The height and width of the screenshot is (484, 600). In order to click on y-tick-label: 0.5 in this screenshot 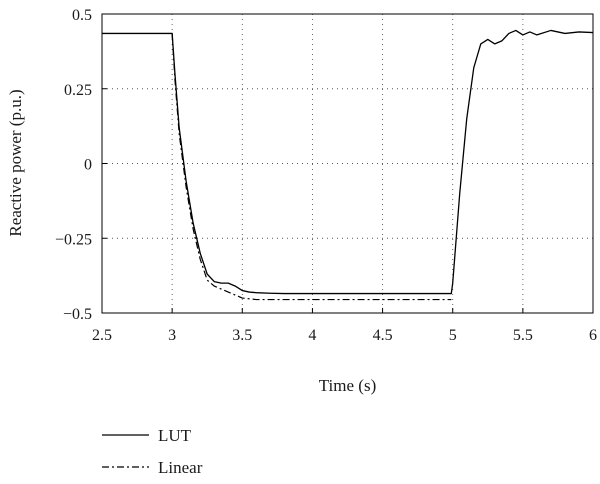, I will do `click(82, 15)`.